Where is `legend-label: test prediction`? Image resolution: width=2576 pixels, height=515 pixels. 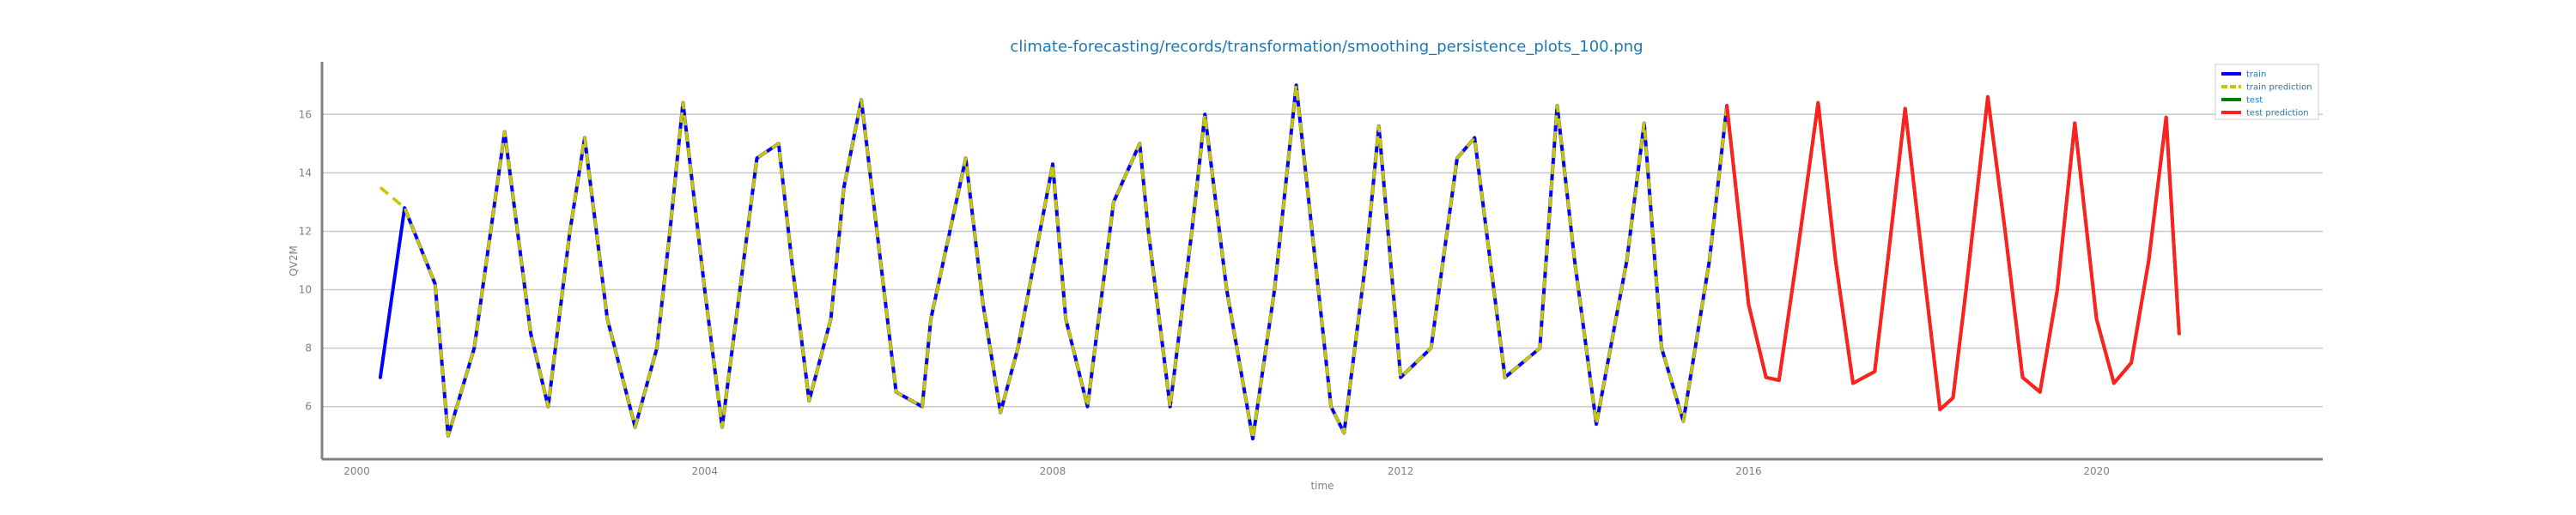 legend-label: test prediction is located at coordinates (2277, 113).